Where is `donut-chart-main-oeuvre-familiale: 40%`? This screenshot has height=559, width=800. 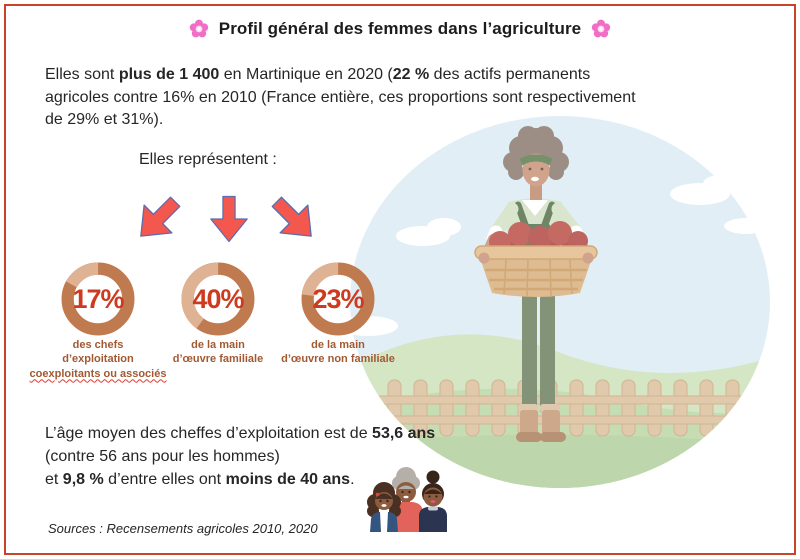
donut-chart-main-oeuvre-familiale: 40% is located at coordinates (218, 299).